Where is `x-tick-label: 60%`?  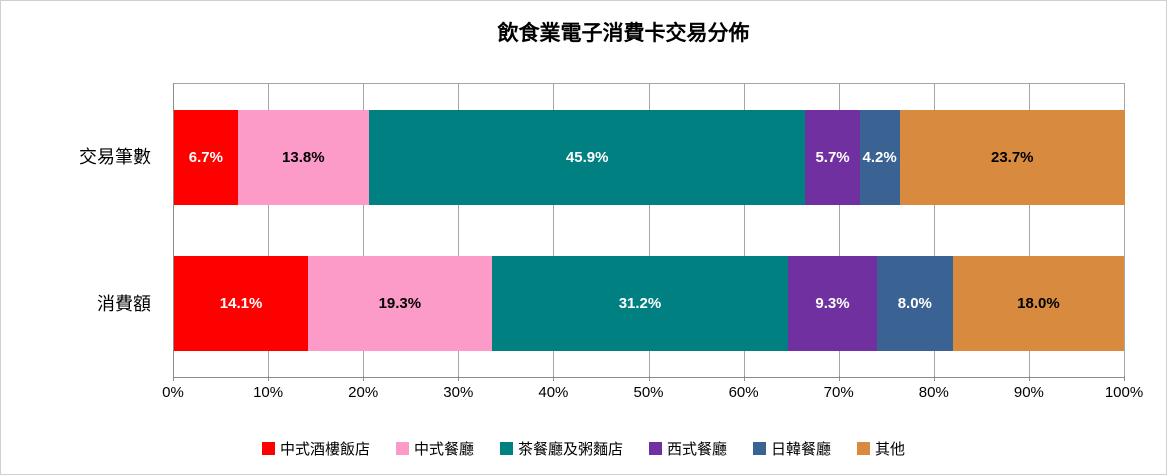 x-tick-label: 60% is located at coordinates (743, 392).